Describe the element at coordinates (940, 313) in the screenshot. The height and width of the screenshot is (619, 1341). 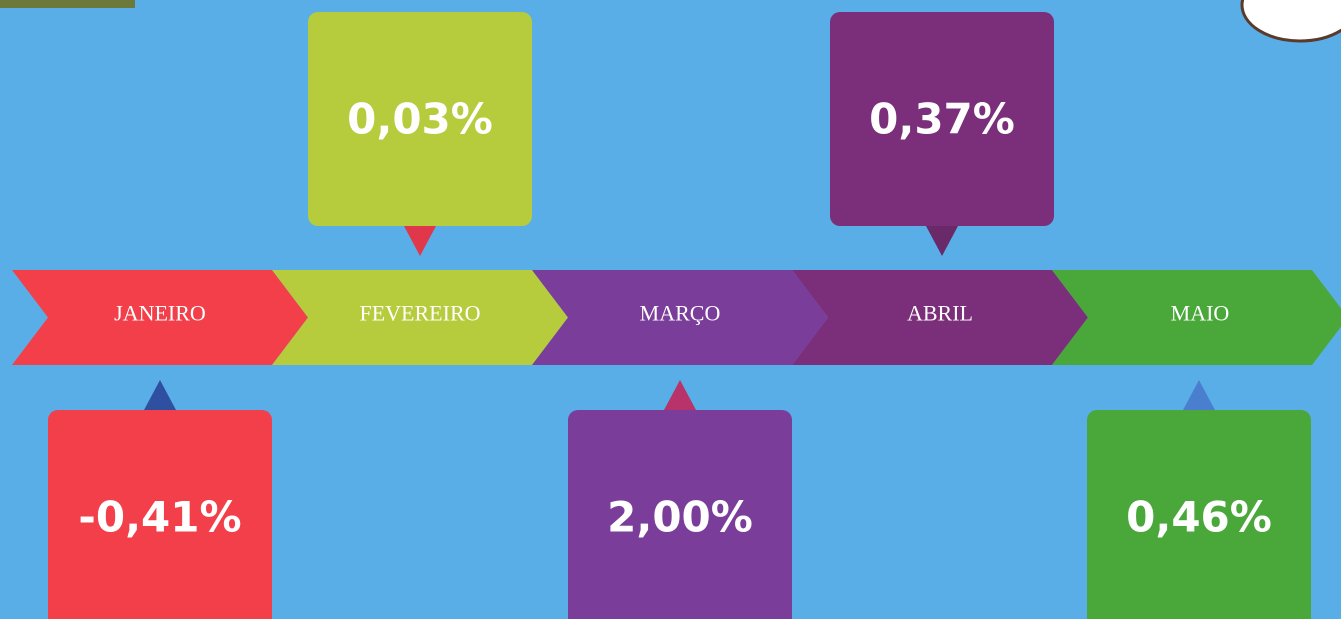
I see `month-label: ABRIL` at that location.